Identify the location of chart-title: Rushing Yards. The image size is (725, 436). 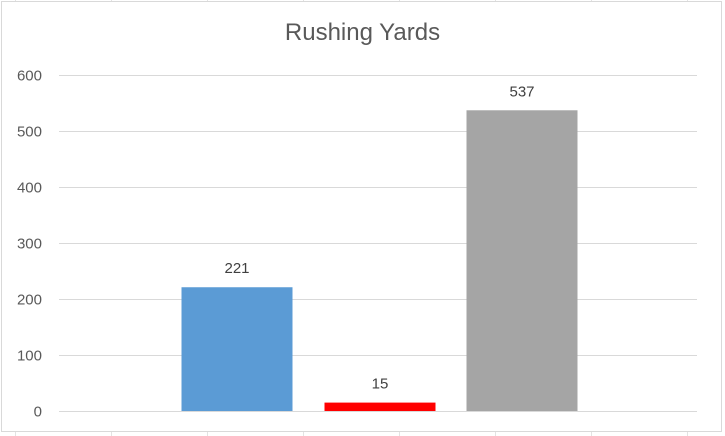
(362, 32).